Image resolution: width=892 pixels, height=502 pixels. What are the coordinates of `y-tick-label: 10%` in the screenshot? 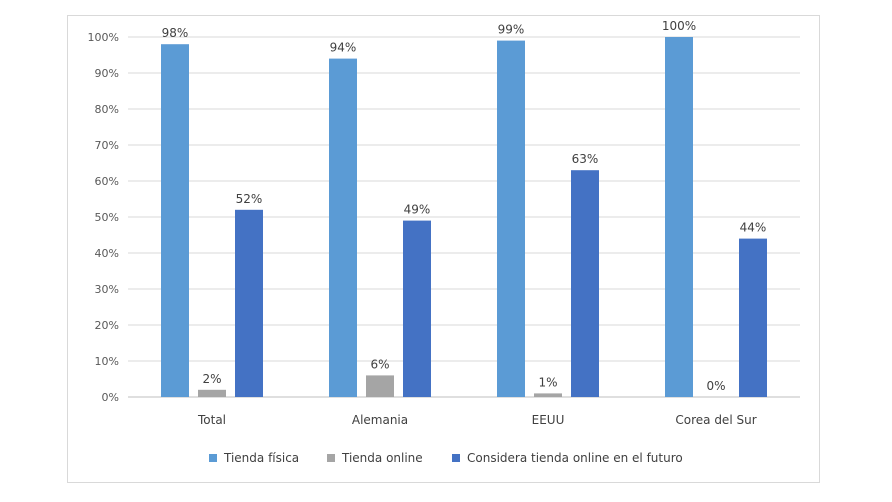 It's located at (107, 361).